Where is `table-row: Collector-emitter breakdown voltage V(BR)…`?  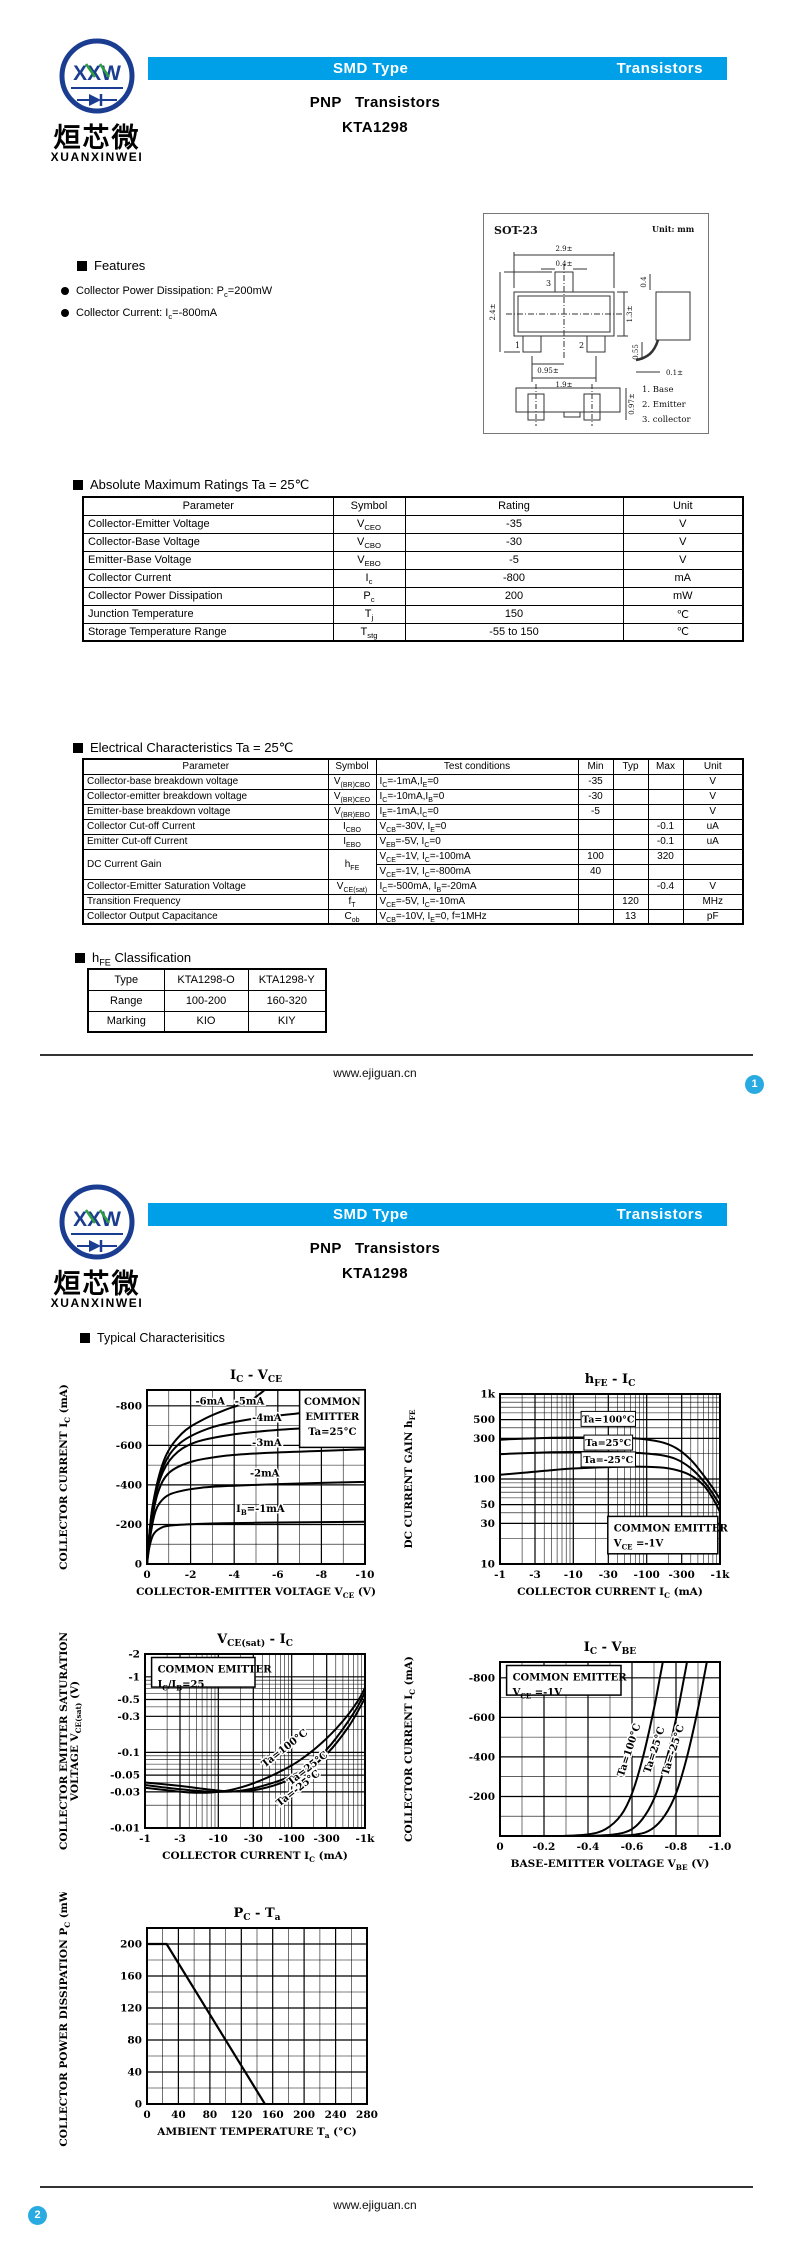
table-row: Collector-emitter breakdown voltage V(BR)… is located at coordinates (413, 796).